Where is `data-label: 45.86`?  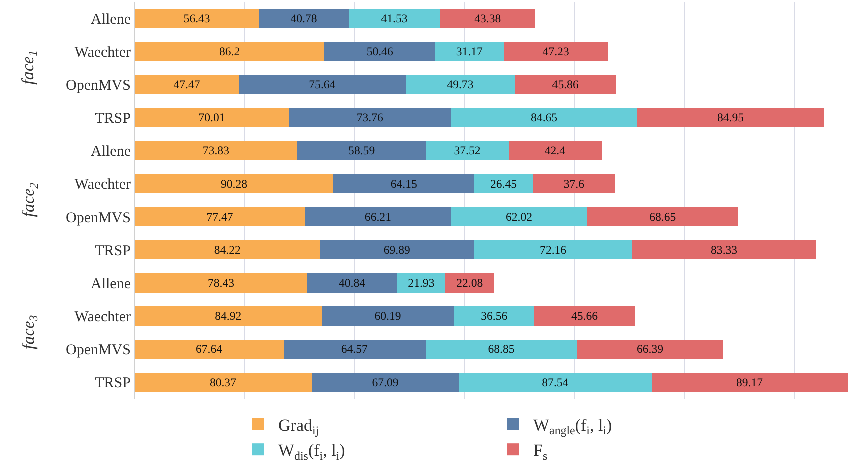
data-label: 45.86 is located at coordinates (565, 85).